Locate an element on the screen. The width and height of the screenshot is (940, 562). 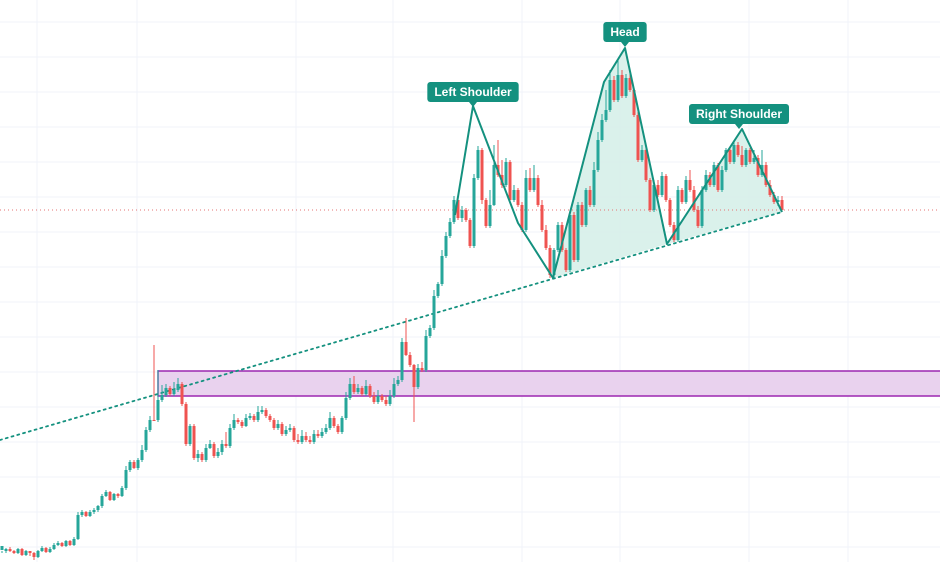
label-right-shoulder: Right Shoulder is located at coordinates (739, 116).